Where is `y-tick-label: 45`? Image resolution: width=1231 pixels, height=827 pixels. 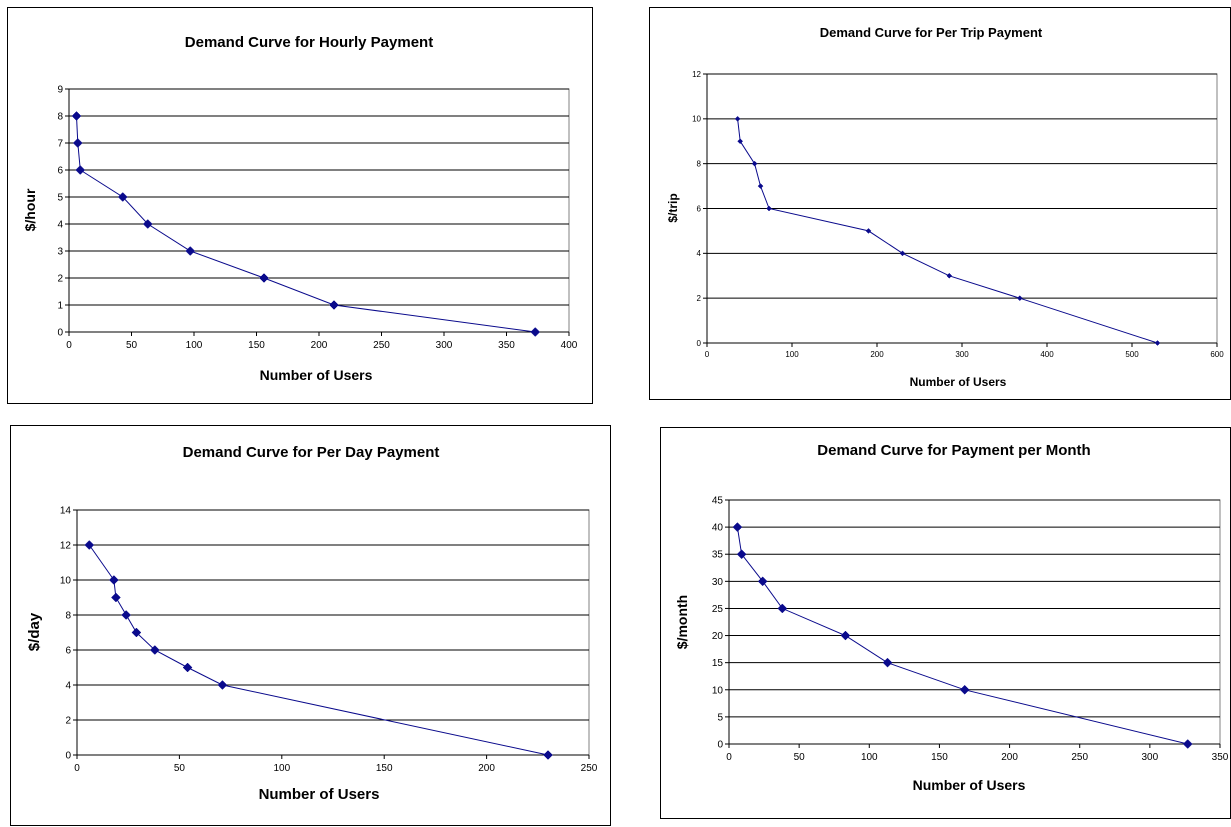
y-tick-label: 45 is located at coordinates (718, 501).